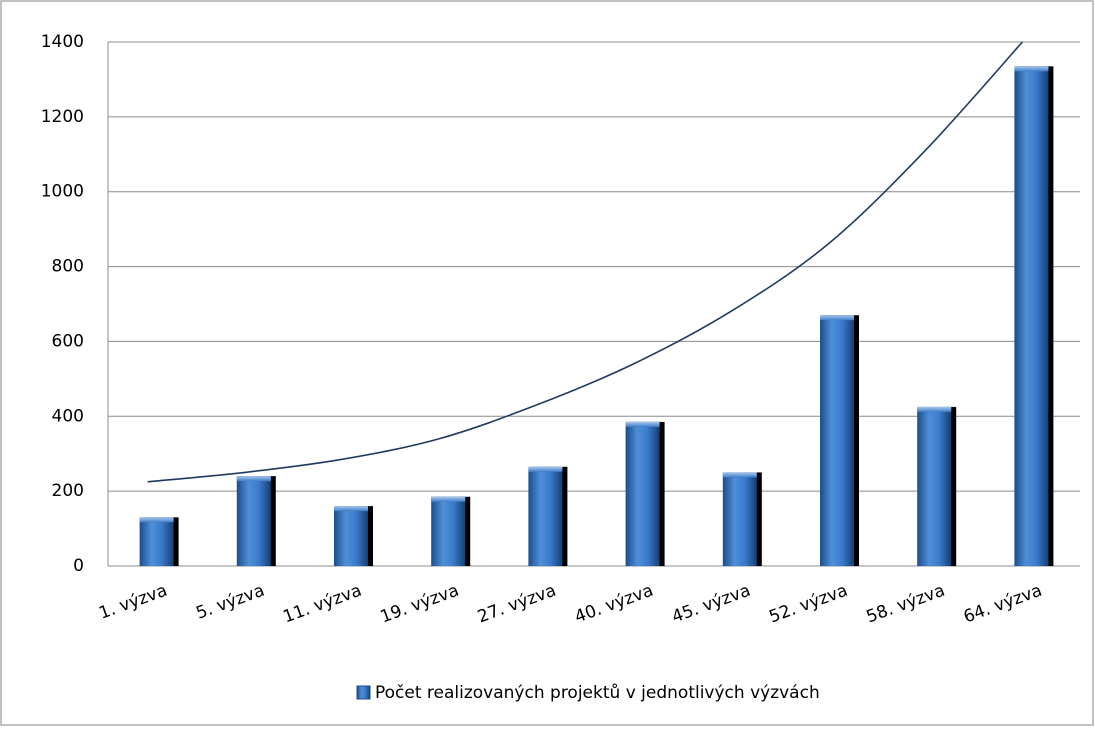 This screenshot has width=1095, height=731. Describe the element at coordinates (62, 42) in the screenshot. I see `y-tick-label: 1400` at that location.